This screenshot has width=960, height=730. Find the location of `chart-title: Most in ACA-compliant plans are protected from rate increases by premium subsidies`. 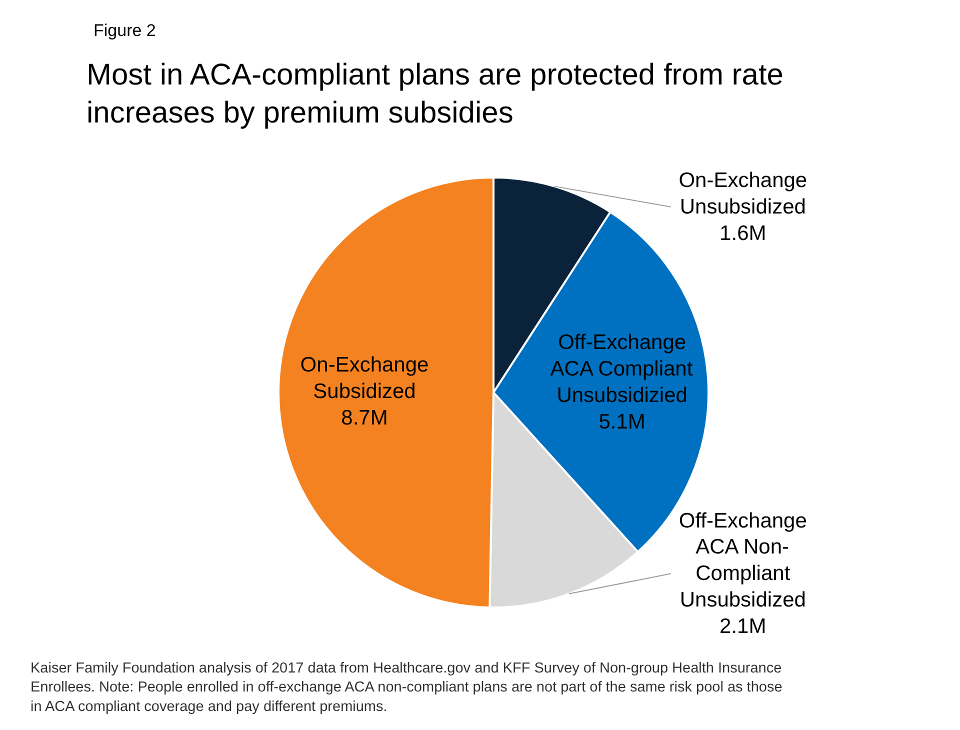

chart-title: Most in ACA-compliant plans are protected from rate increases by premium subsidies is located at coordinates (435, 94).